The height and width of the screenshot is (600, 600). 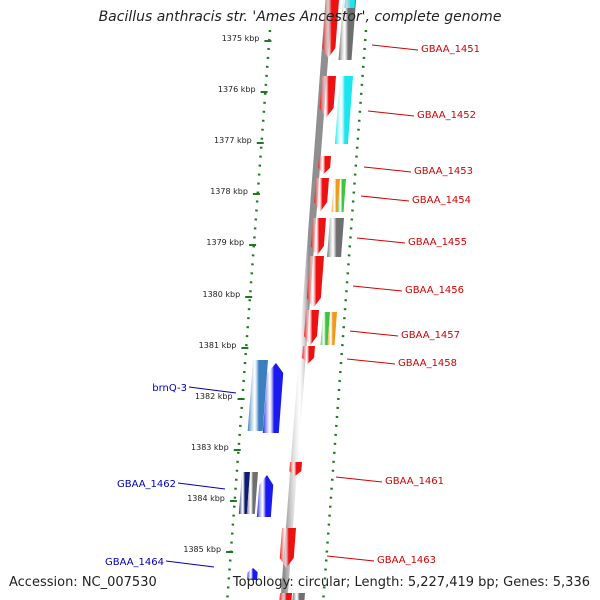 I want to click on gene-label: GBAA_1456, so click(x=434, y=290).